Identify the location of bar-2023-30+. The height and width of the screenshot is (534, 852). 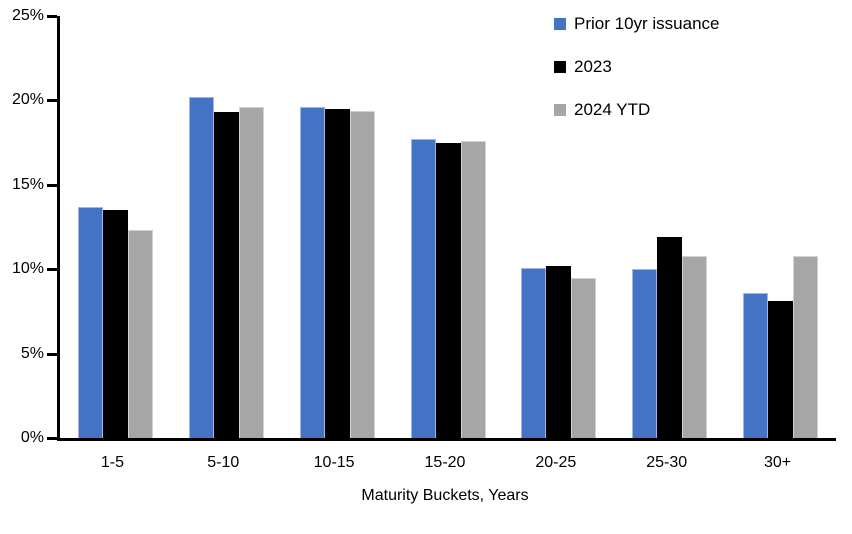
(781, 369).